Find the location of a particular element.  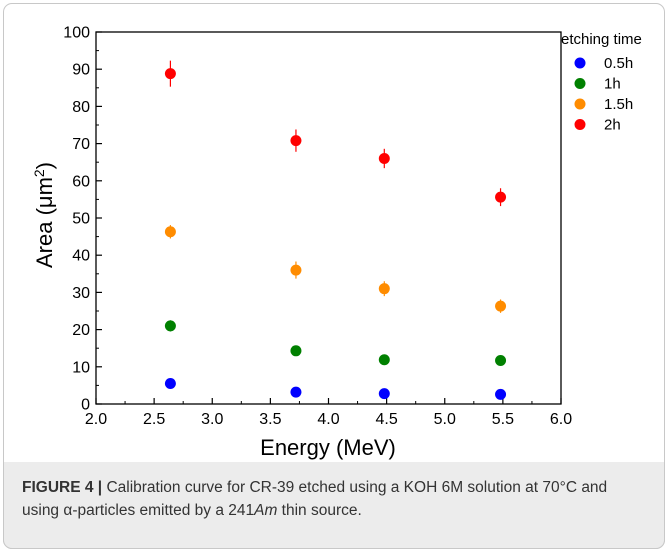

x-tick-label: 2.0 is located at coordinates (96, 419).